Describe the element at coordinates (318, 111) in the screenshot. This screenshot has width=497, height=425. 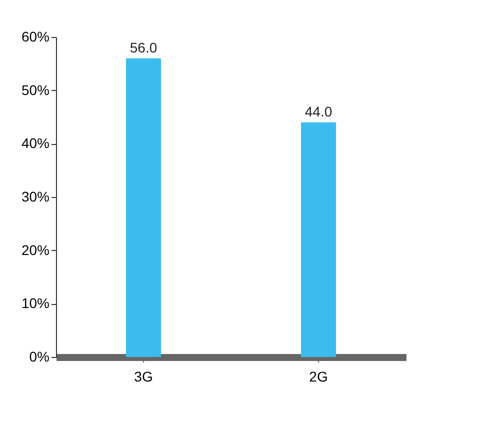
I see `data-label: 44.0` at that location.